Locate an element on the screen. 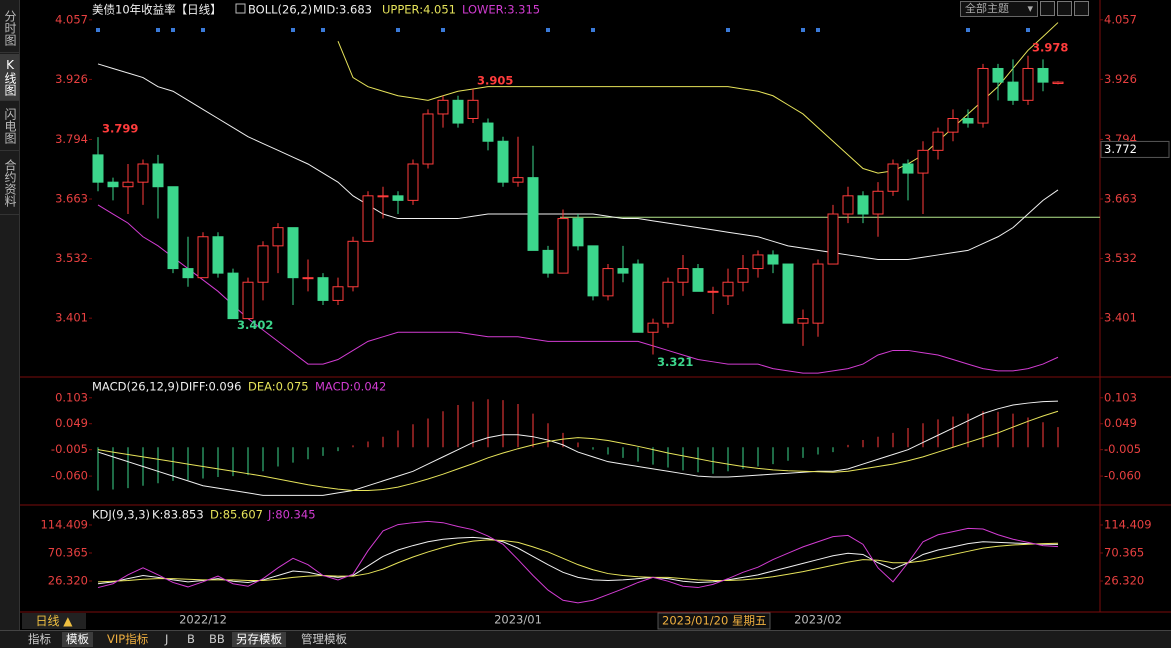 This screenshot has width=1171, height=648. x-tick-label: 2023/01 is located at coordinates (518, 620).